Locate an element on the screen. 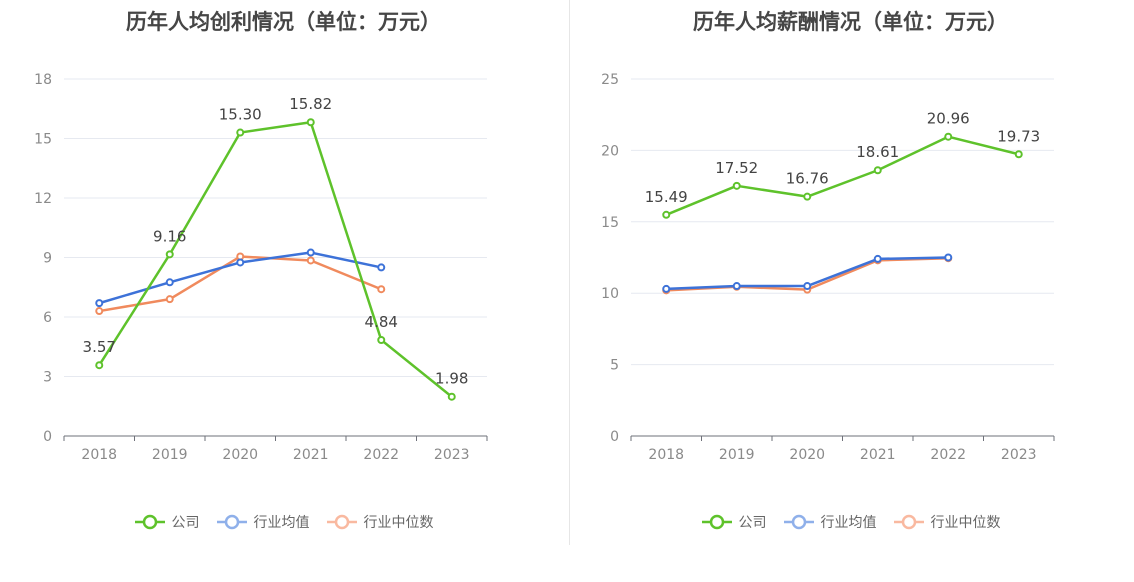 The image size is (1134, 582). data-label: 1.98 is located at coordinates (451, 379).